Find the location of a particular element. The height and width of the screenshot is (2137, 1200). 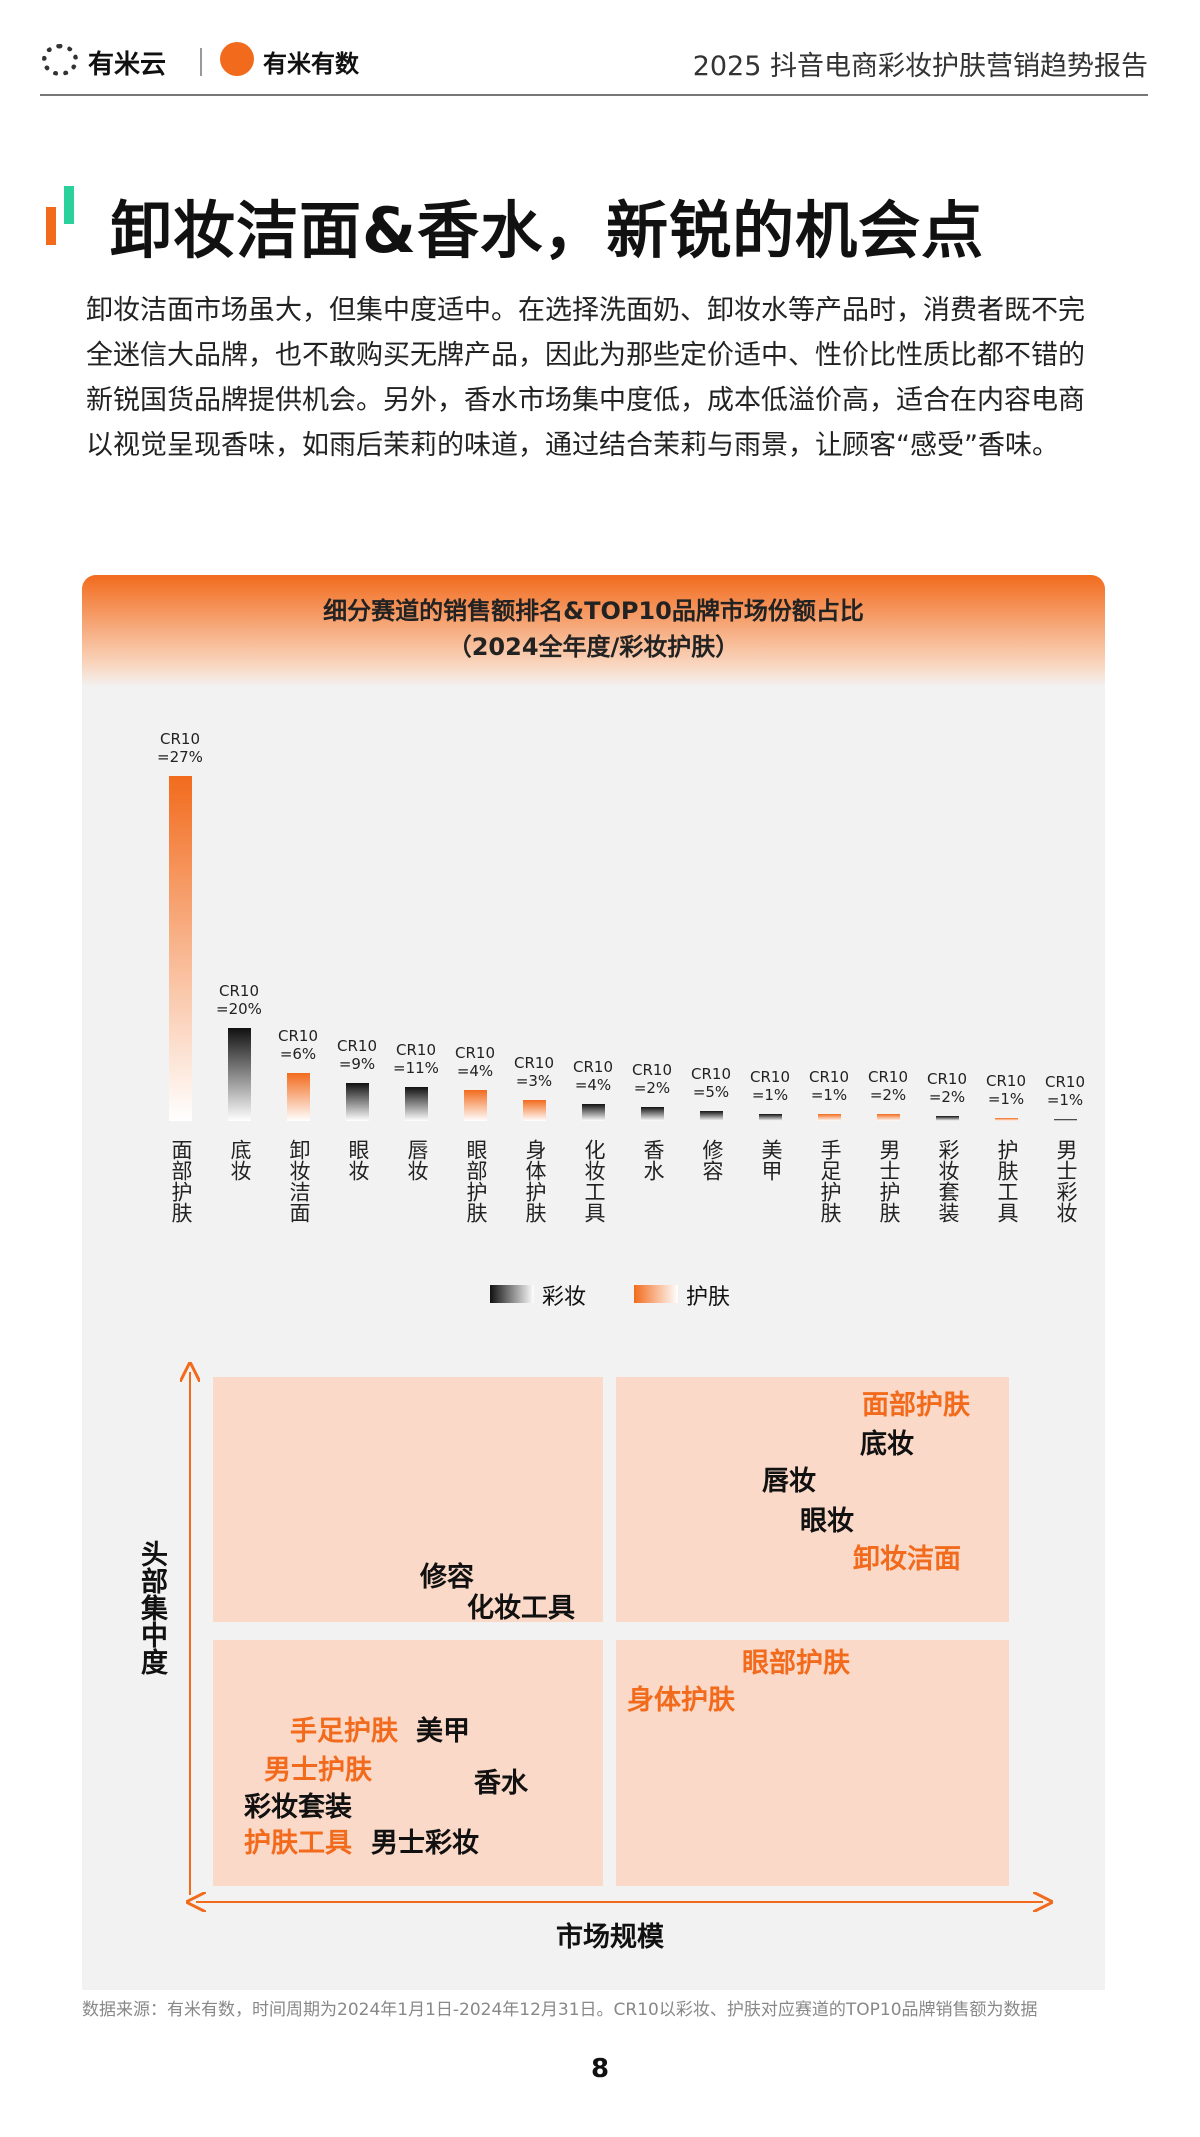

quadrant-item: 面部护肤 is located at coordinates (916, 1405).